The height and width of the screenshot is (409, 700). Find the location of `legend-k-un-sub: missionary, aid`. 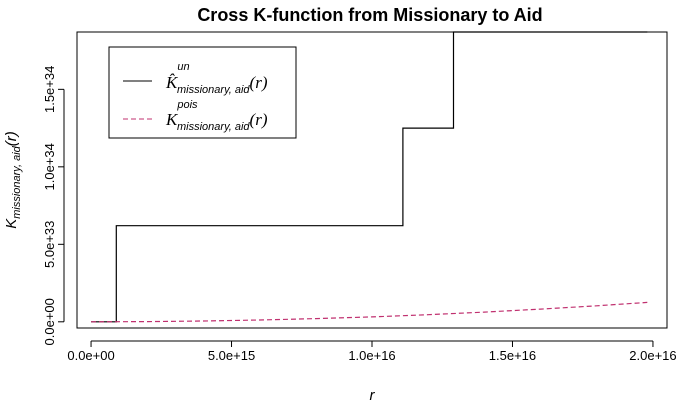

legend-k-un-sub: missionary, aid is located at coordinates (213, 90).